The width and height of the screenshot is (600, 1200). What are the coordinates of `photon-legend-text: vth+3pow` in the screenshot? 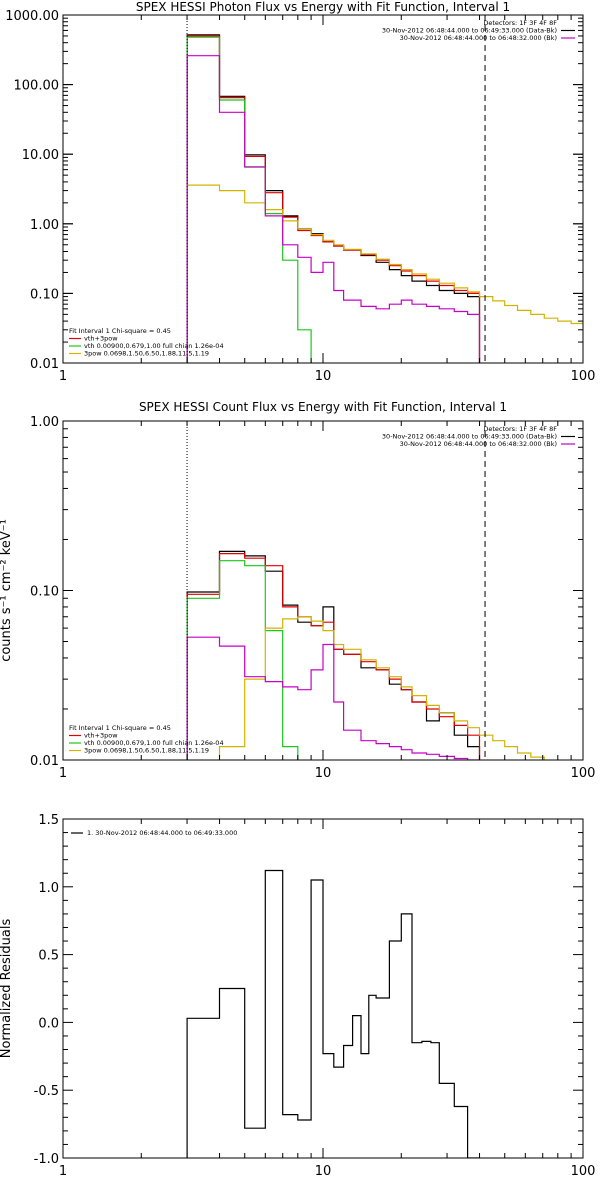 It's located at (101, 339).